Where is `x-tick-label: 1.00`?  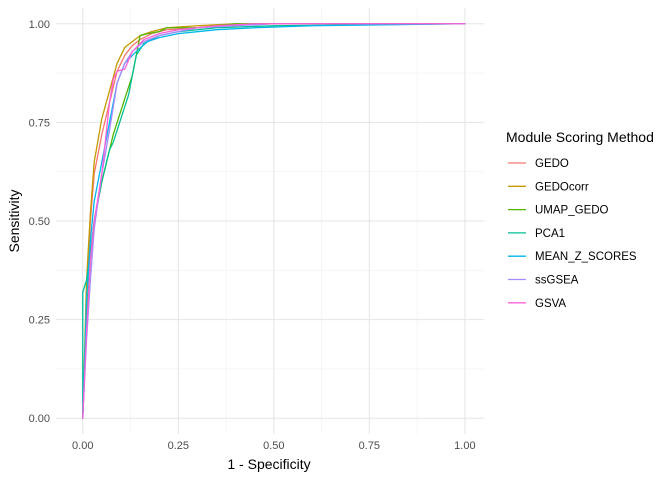 x-tick-label: 1.00 is located at coordinates (464, 446).